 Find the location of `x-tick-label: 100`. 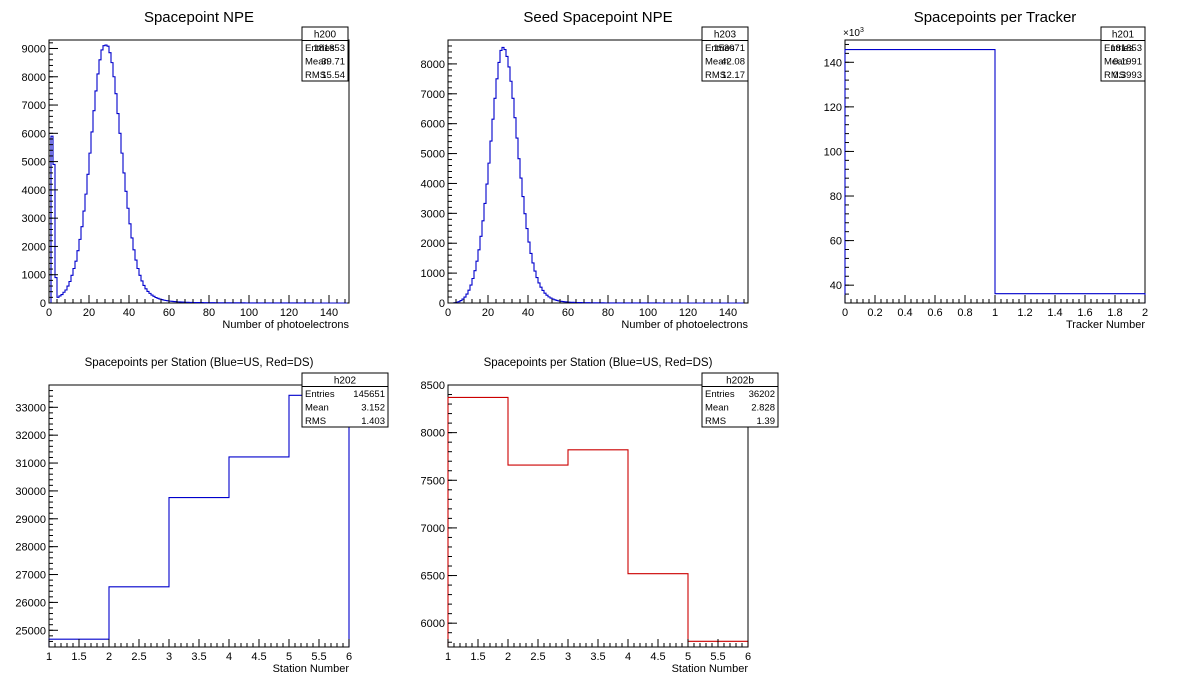

x-tick-label: 100 is located at coordinates (249, 313).